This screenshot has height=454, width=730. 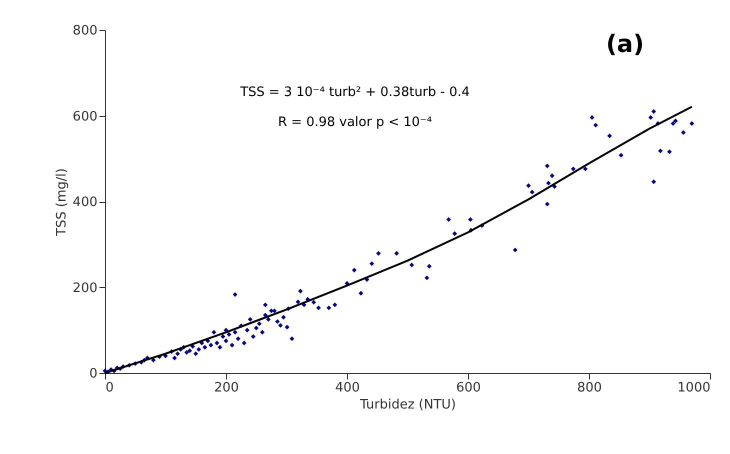 I want to click on x-axis-title: Turbidez (NTU), so click(x=407, y=405).